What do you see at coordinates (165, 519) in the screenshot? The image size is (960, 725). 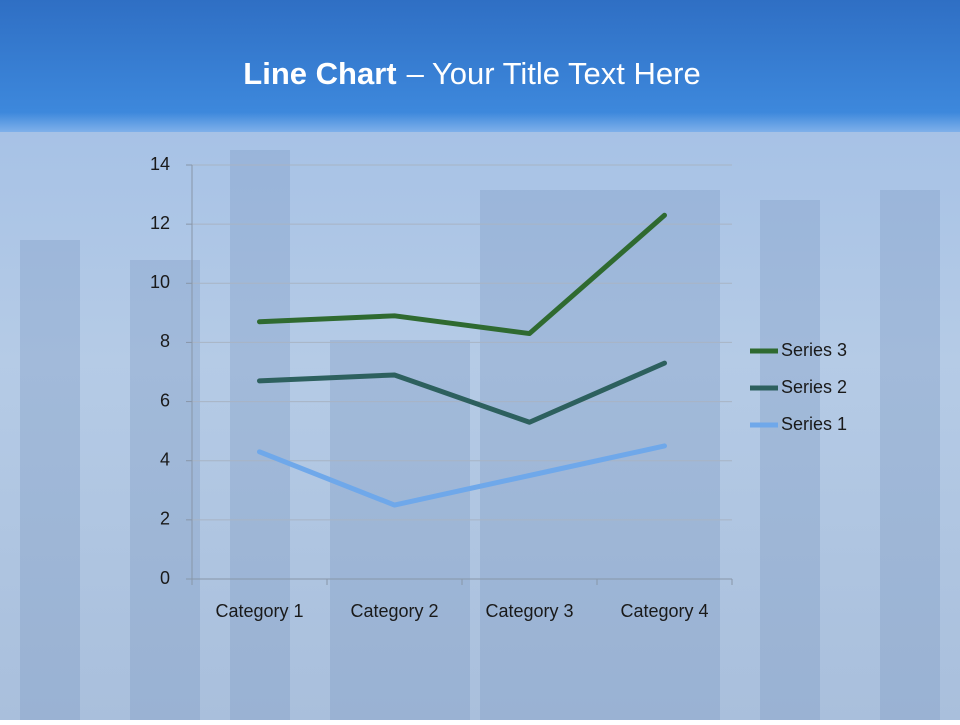 I see `y-tick-label: 2` at bounding box center [165, 519].